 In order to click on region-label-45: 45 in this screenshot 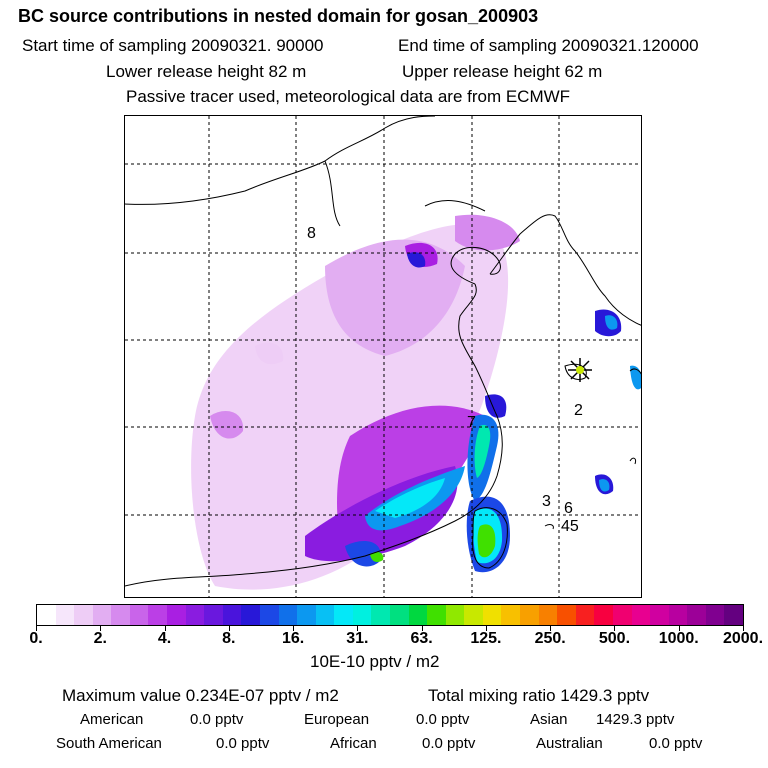, I will do `click(570, 526)`.